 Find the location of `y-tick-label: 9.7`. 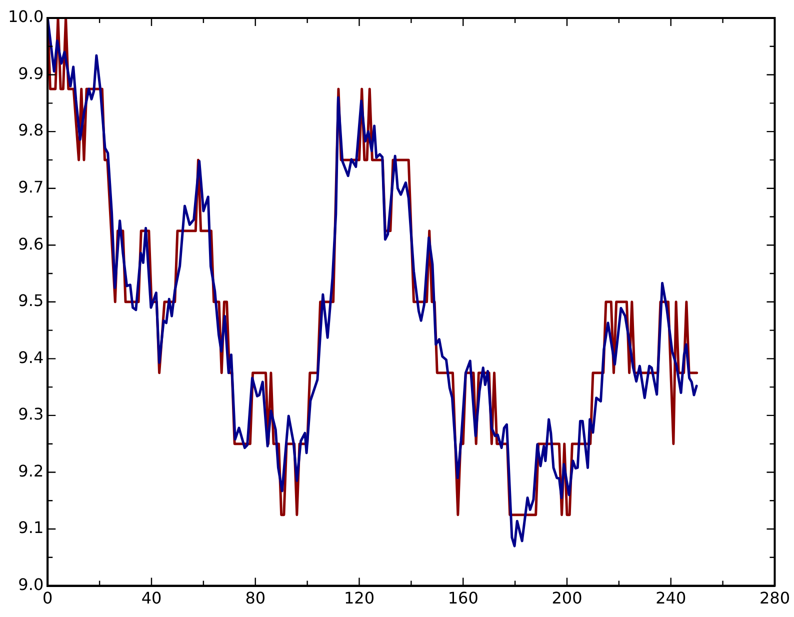

y-tick-label: 9.7 is located at coordinates (31, 186).